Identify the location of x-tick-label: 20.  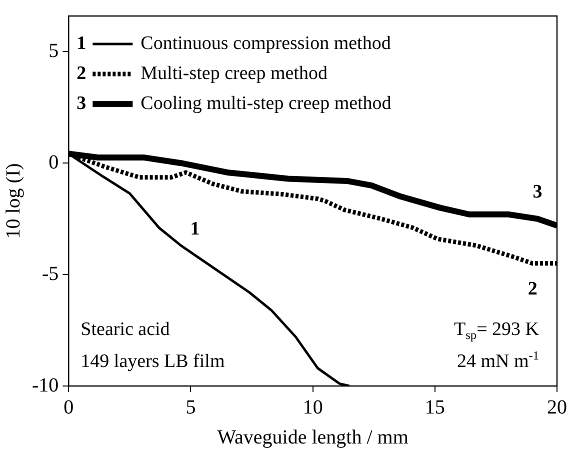
(557, 407).